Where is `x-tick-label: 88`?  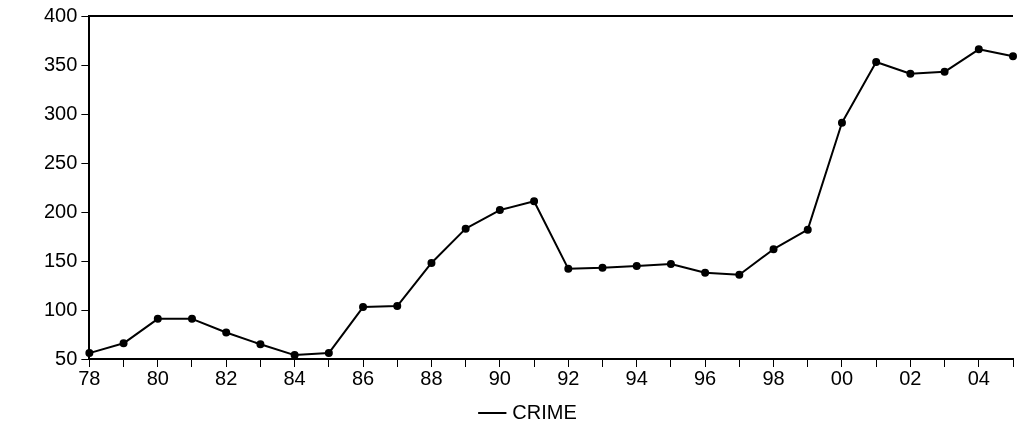 x-tick-label: 88 is located at coordinates (431, 377).